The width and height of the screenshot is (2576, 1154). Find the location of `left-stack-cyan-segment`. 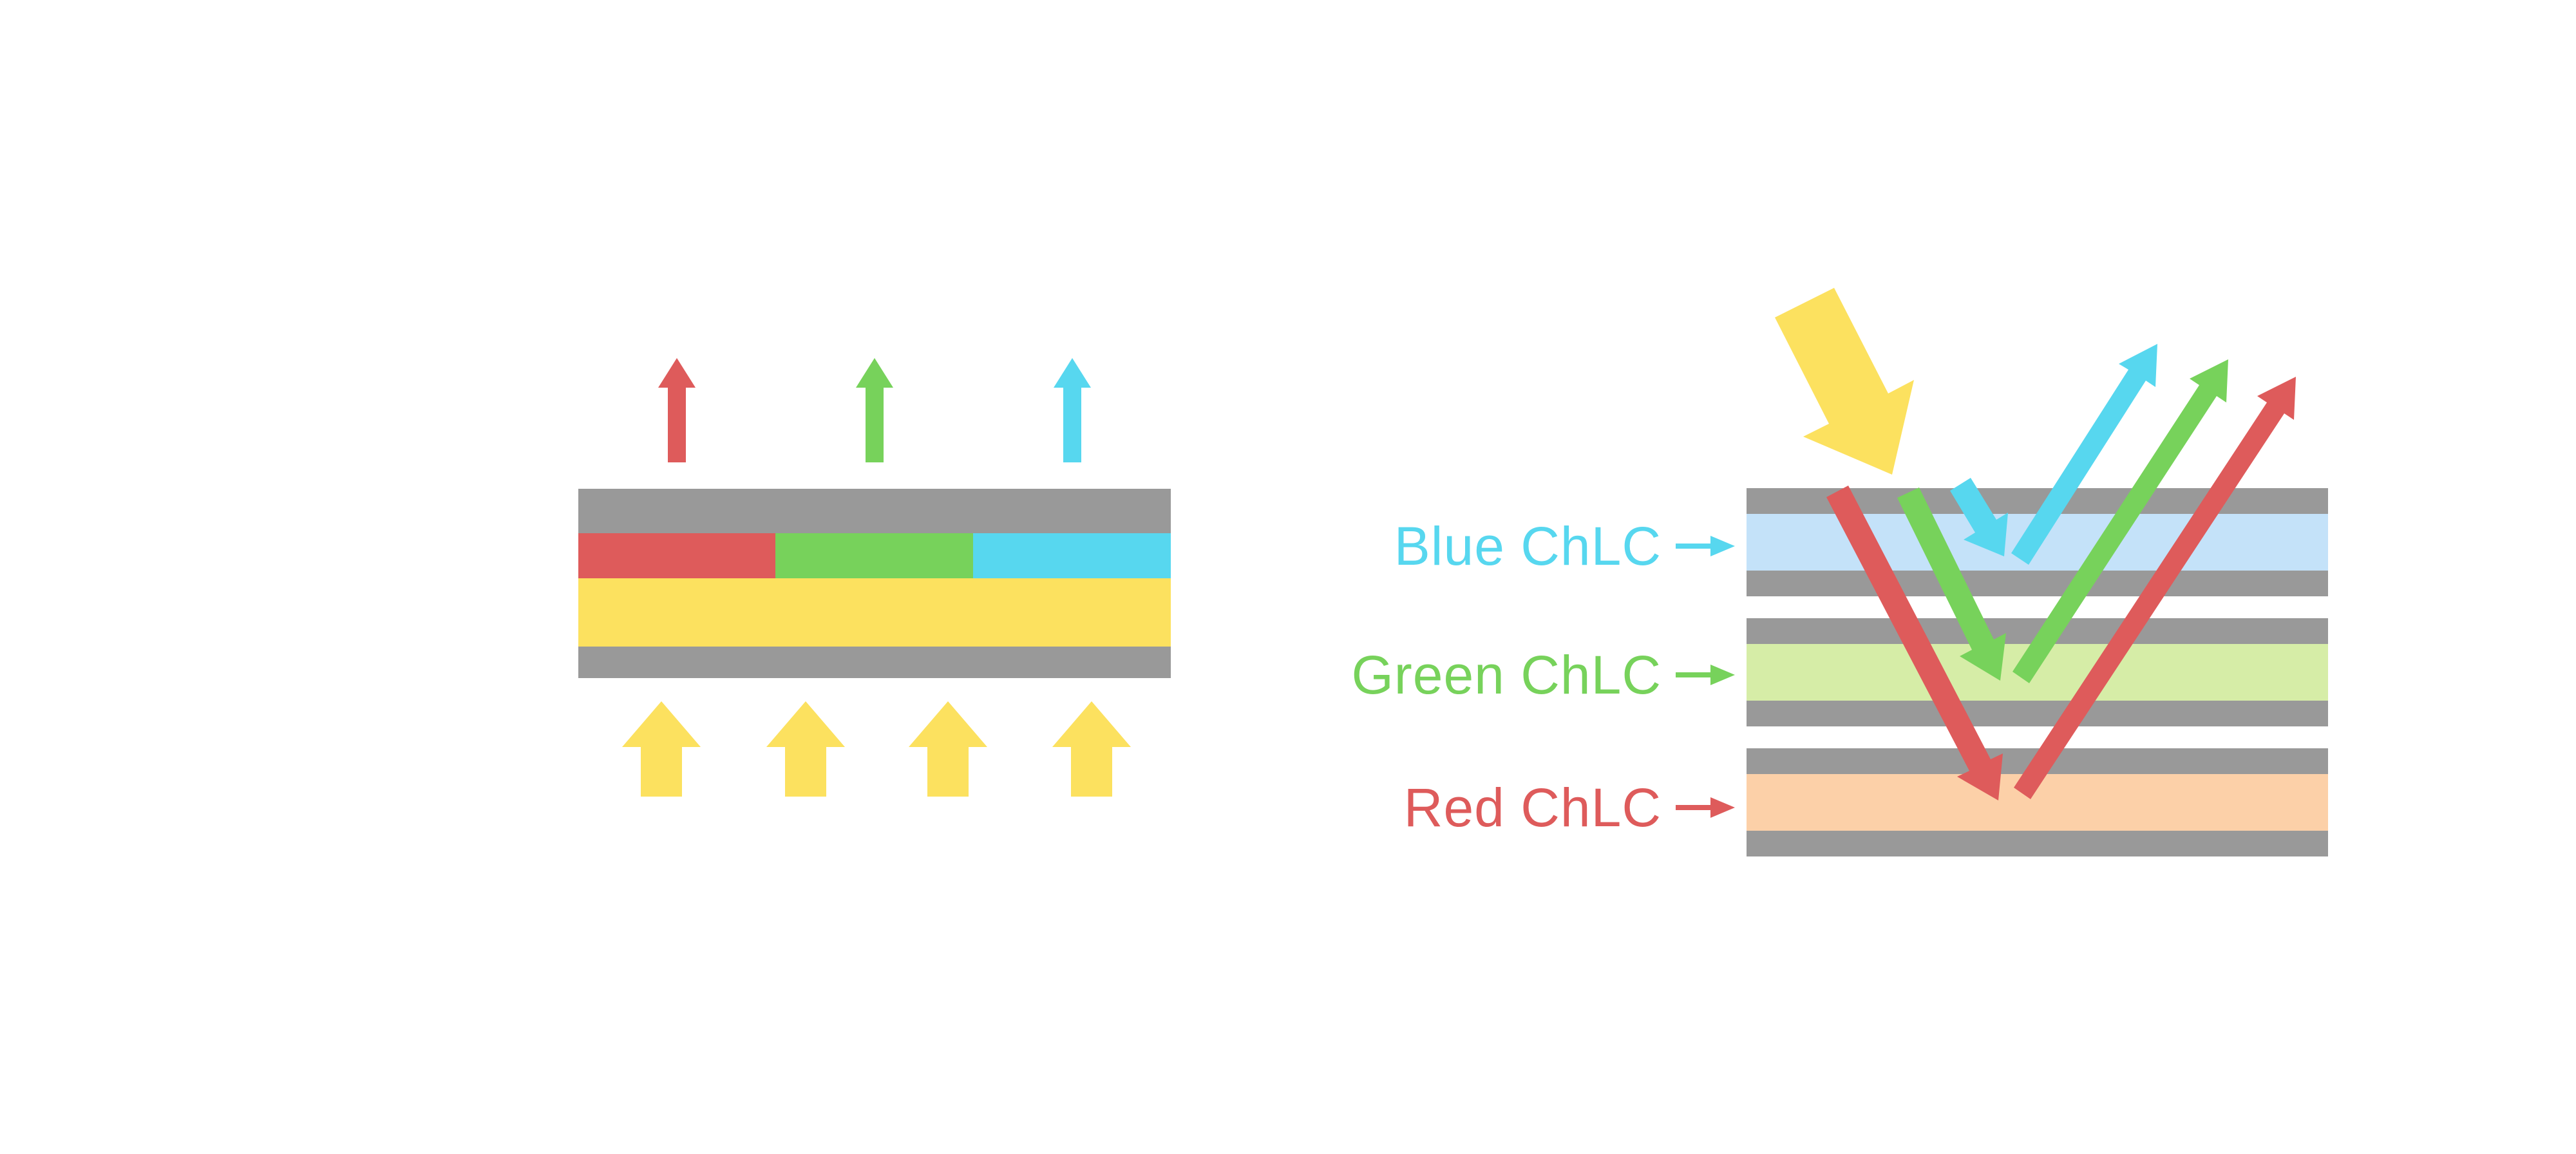

left-stack-cyan-segment is located at coordinates (1072, 555).